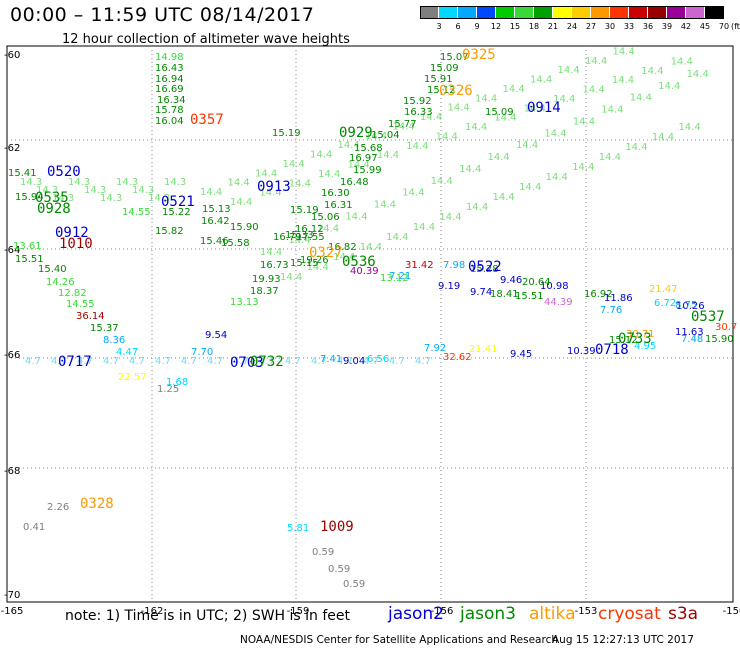 Image resolution: width=740 pixels, height=650 pixels. Describe the element at coordinates (354, 584) in the screenshot. I see `wave-height-value: 0.59` at that location.